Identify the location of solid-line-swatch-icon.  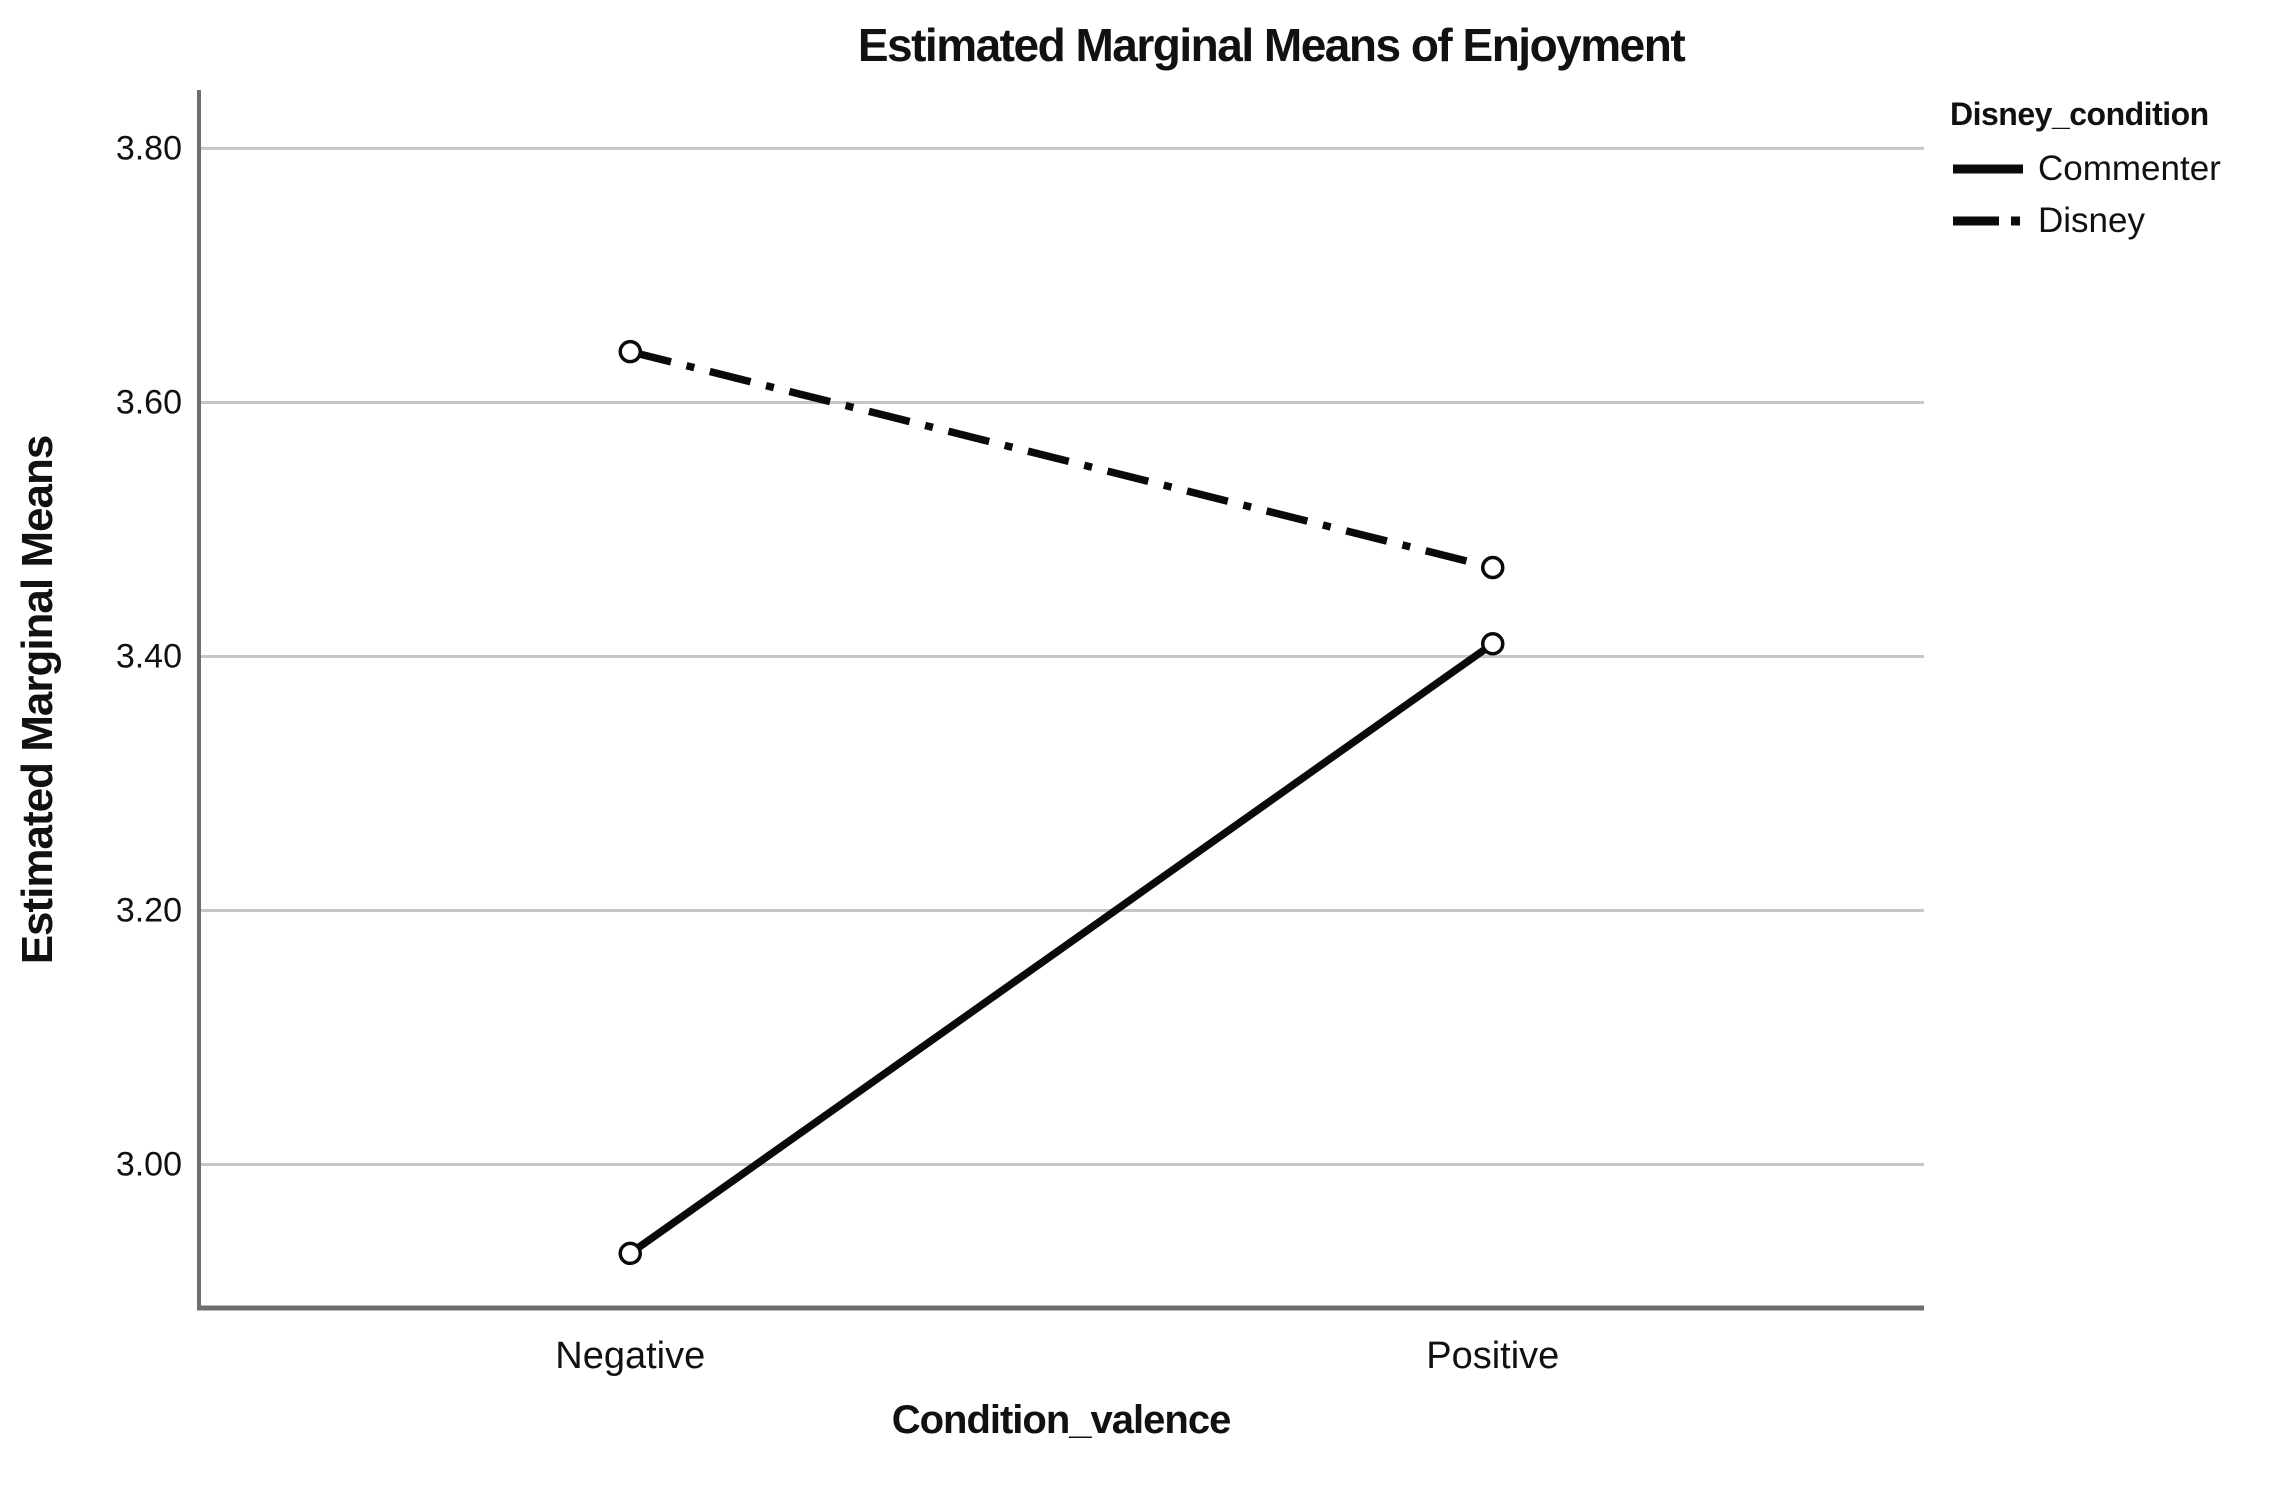
(1988, 169).